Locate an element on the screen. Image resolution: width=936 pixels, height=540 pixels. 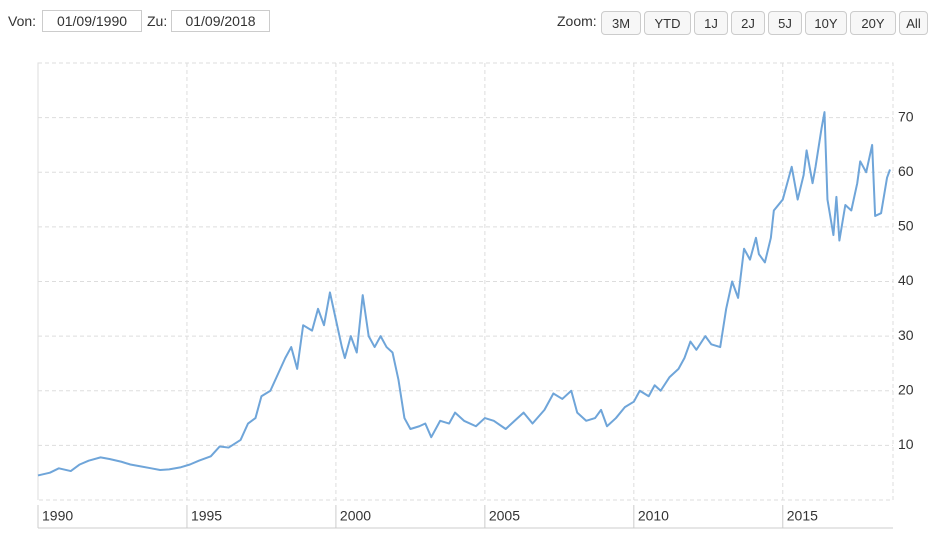
from-label: Von: is located at coordinates (22, 21).